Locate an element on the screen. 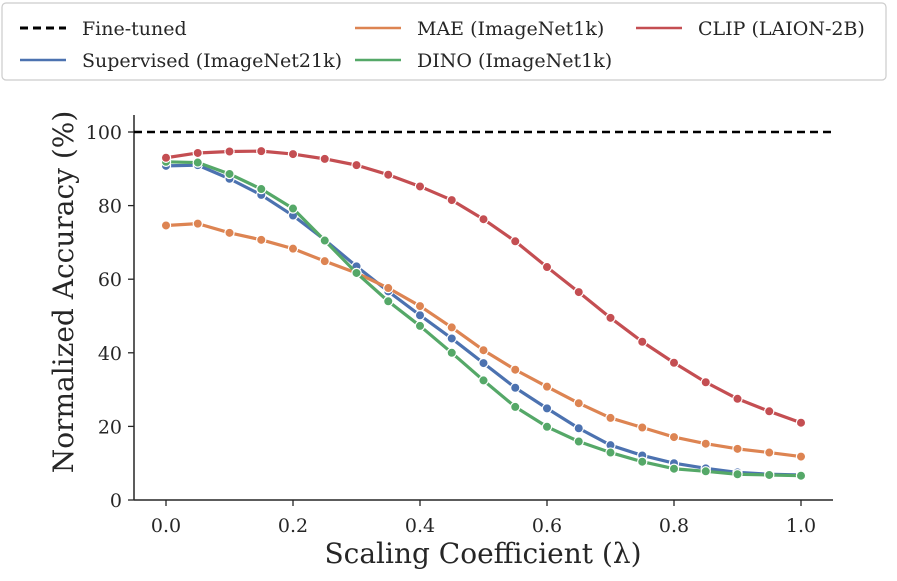 Image resolution: width=897 pixels, height=581 pixels. y-tick-label: 80 is located at coordinates (110, 207).